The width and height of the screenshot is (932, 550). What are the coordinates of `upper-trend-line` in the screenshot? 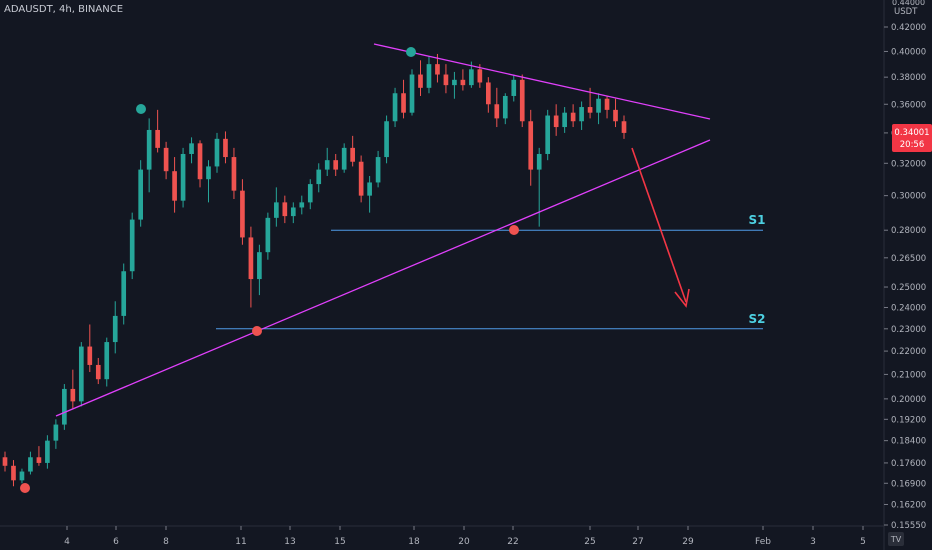 It's located at (542, 81).